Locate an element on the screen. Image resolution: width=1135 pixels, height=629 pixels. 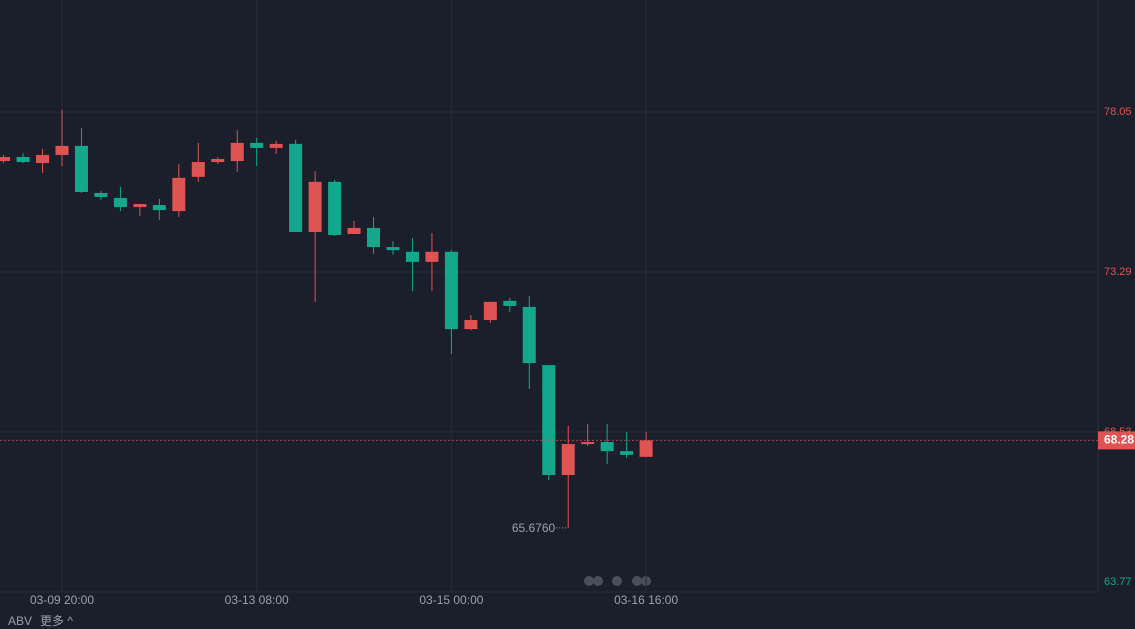
toolbar-item: 更多 ^ is located at coordinates (56, 621).